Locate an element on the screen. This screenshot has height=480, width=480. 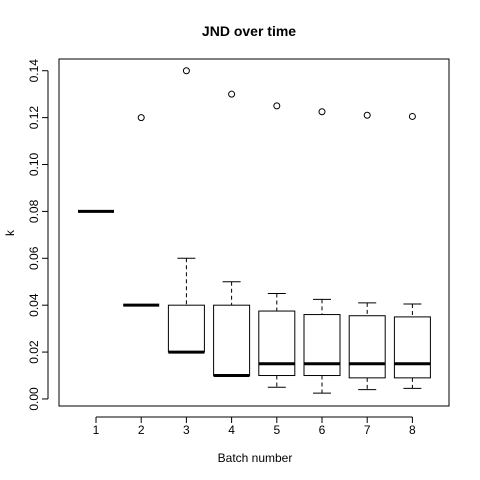
x-tick-label: 7 is located at coordinates (367, 430).